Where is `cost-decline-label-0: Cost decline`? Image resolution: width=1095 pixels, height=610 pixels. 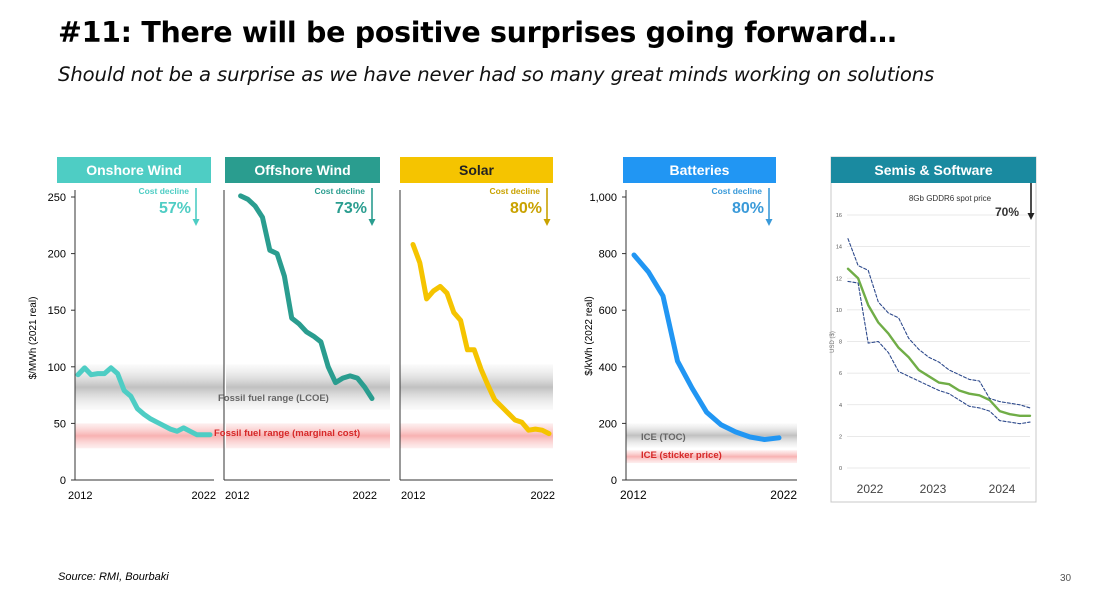
cost-decline-label-0: Cost decline is located at coordinates (163, 191).